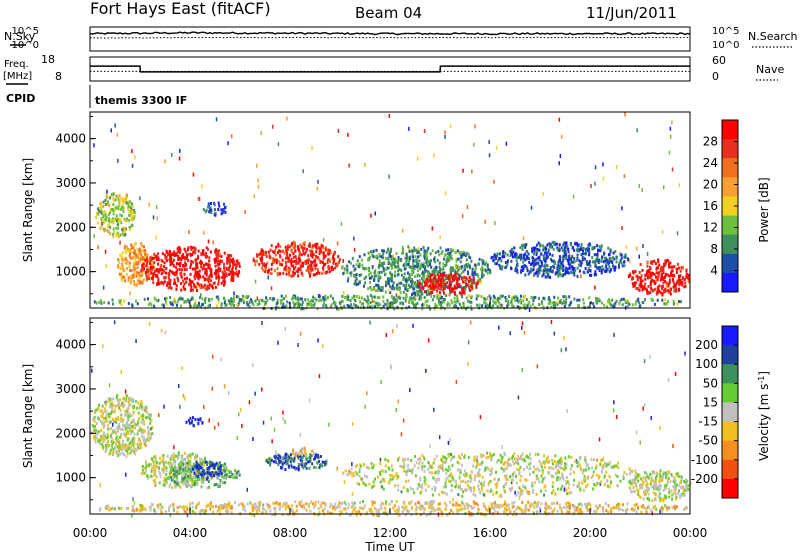 The image size is (800, 554). Describe the element at coordinates (224, 208) in the screenshot. I see `power-region-3-cell` at that location.